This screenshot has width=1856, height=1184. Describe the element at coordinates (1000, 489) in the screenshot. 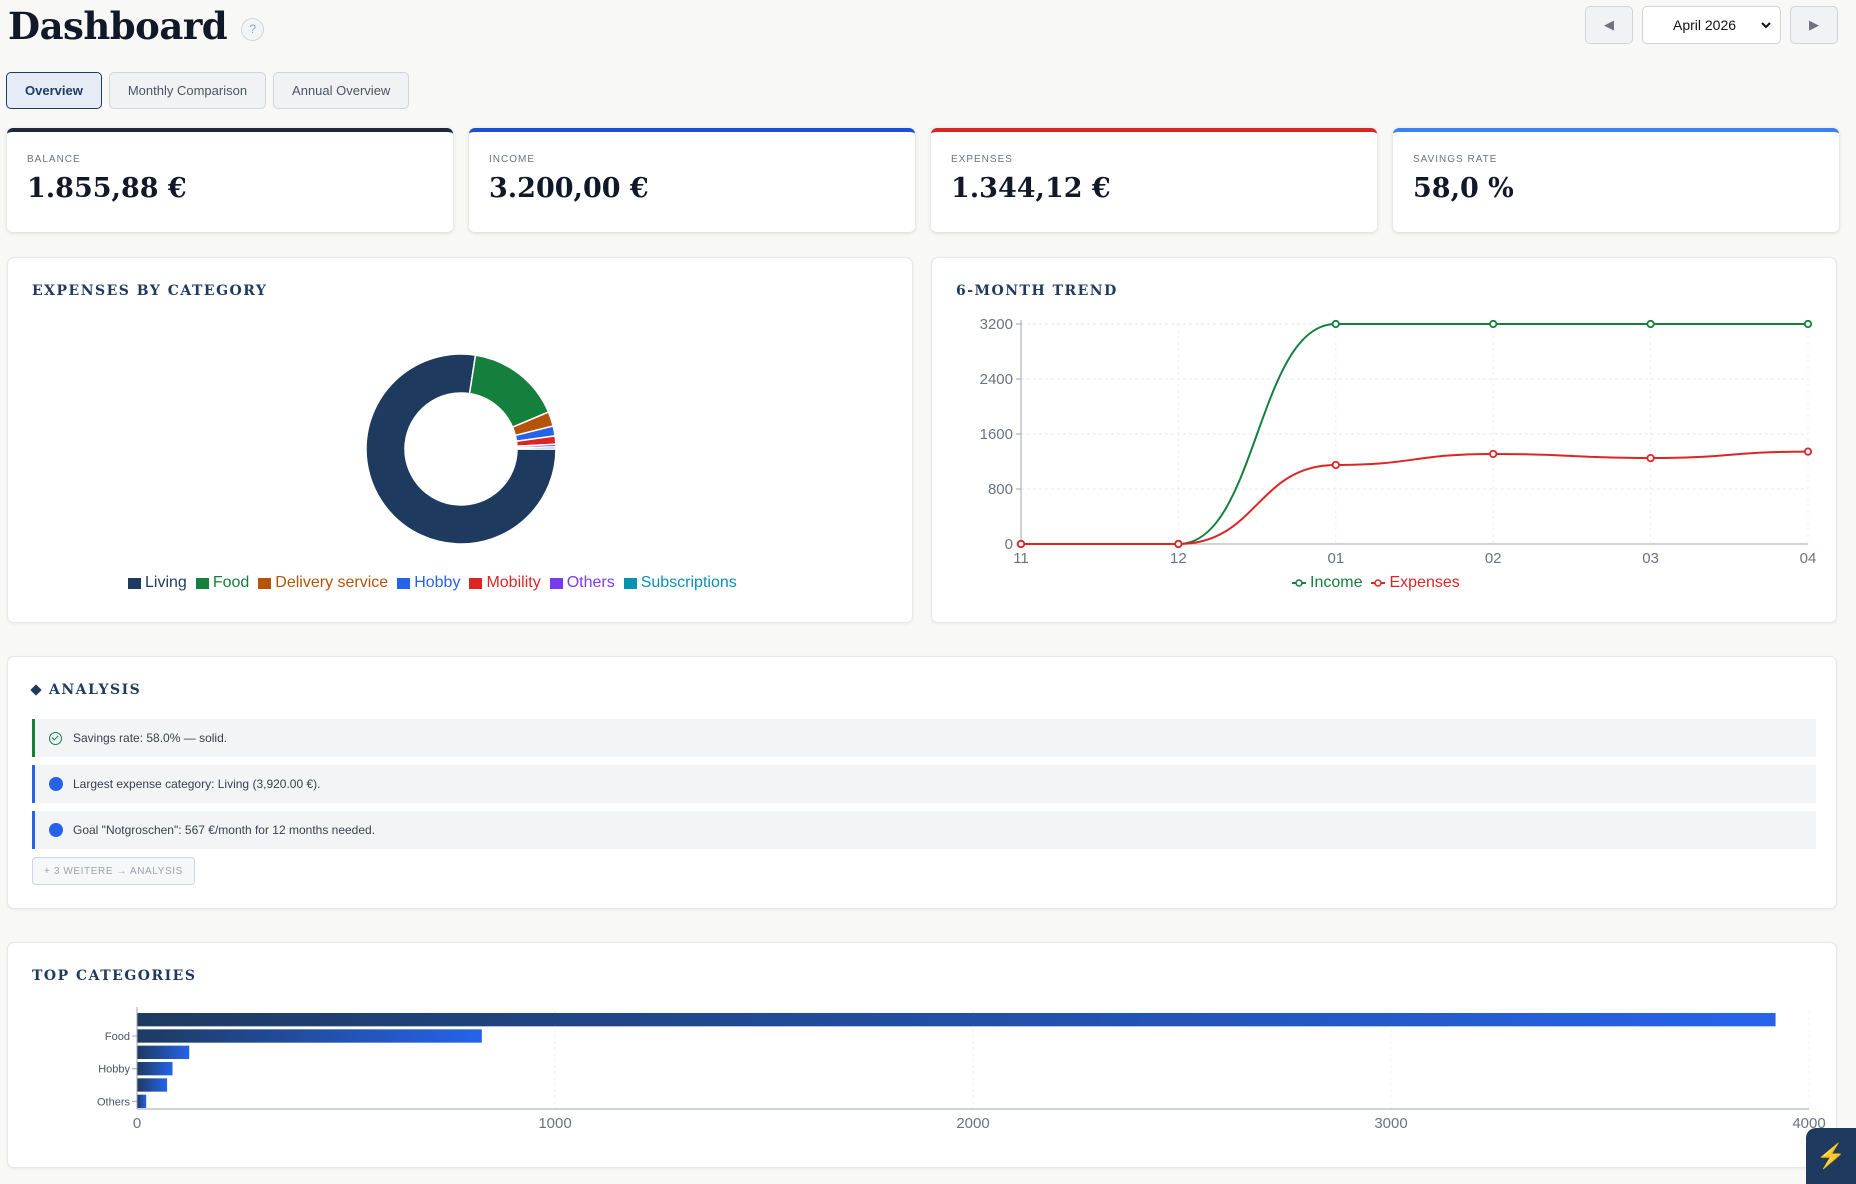

I see `y-tick-label: 800` at that location.